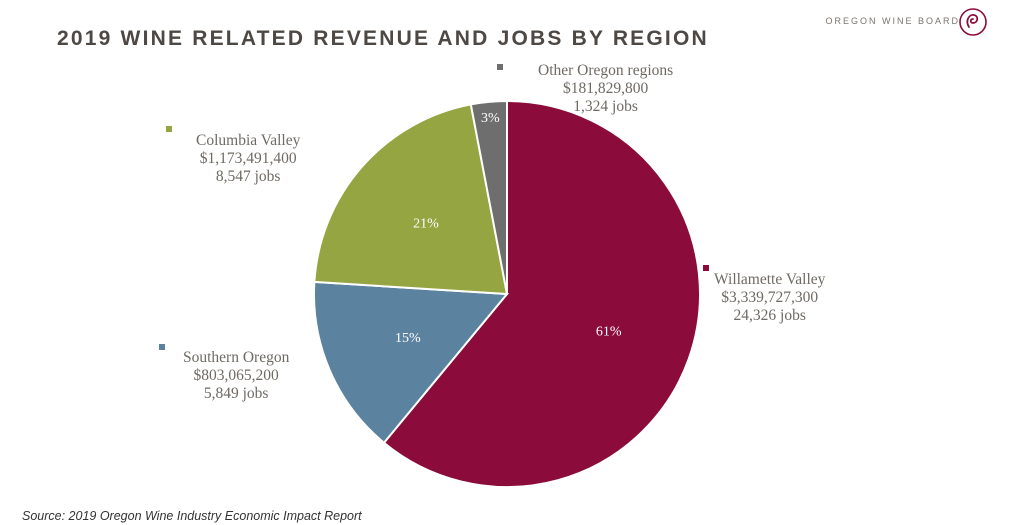 This screenshot has height=525, width=1024. What do you see at coordinates (236, 375) in the screenshot?
I see `legend-revenue: $803,065,200` at bounding box center [236, 375].